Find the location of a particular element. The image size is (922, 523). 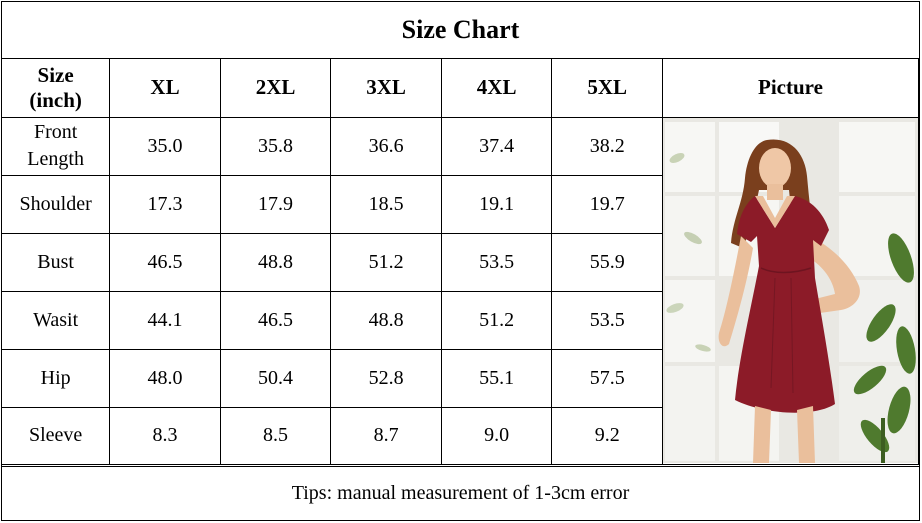

size-header-xl: XL is located at coordinates (165, 88).